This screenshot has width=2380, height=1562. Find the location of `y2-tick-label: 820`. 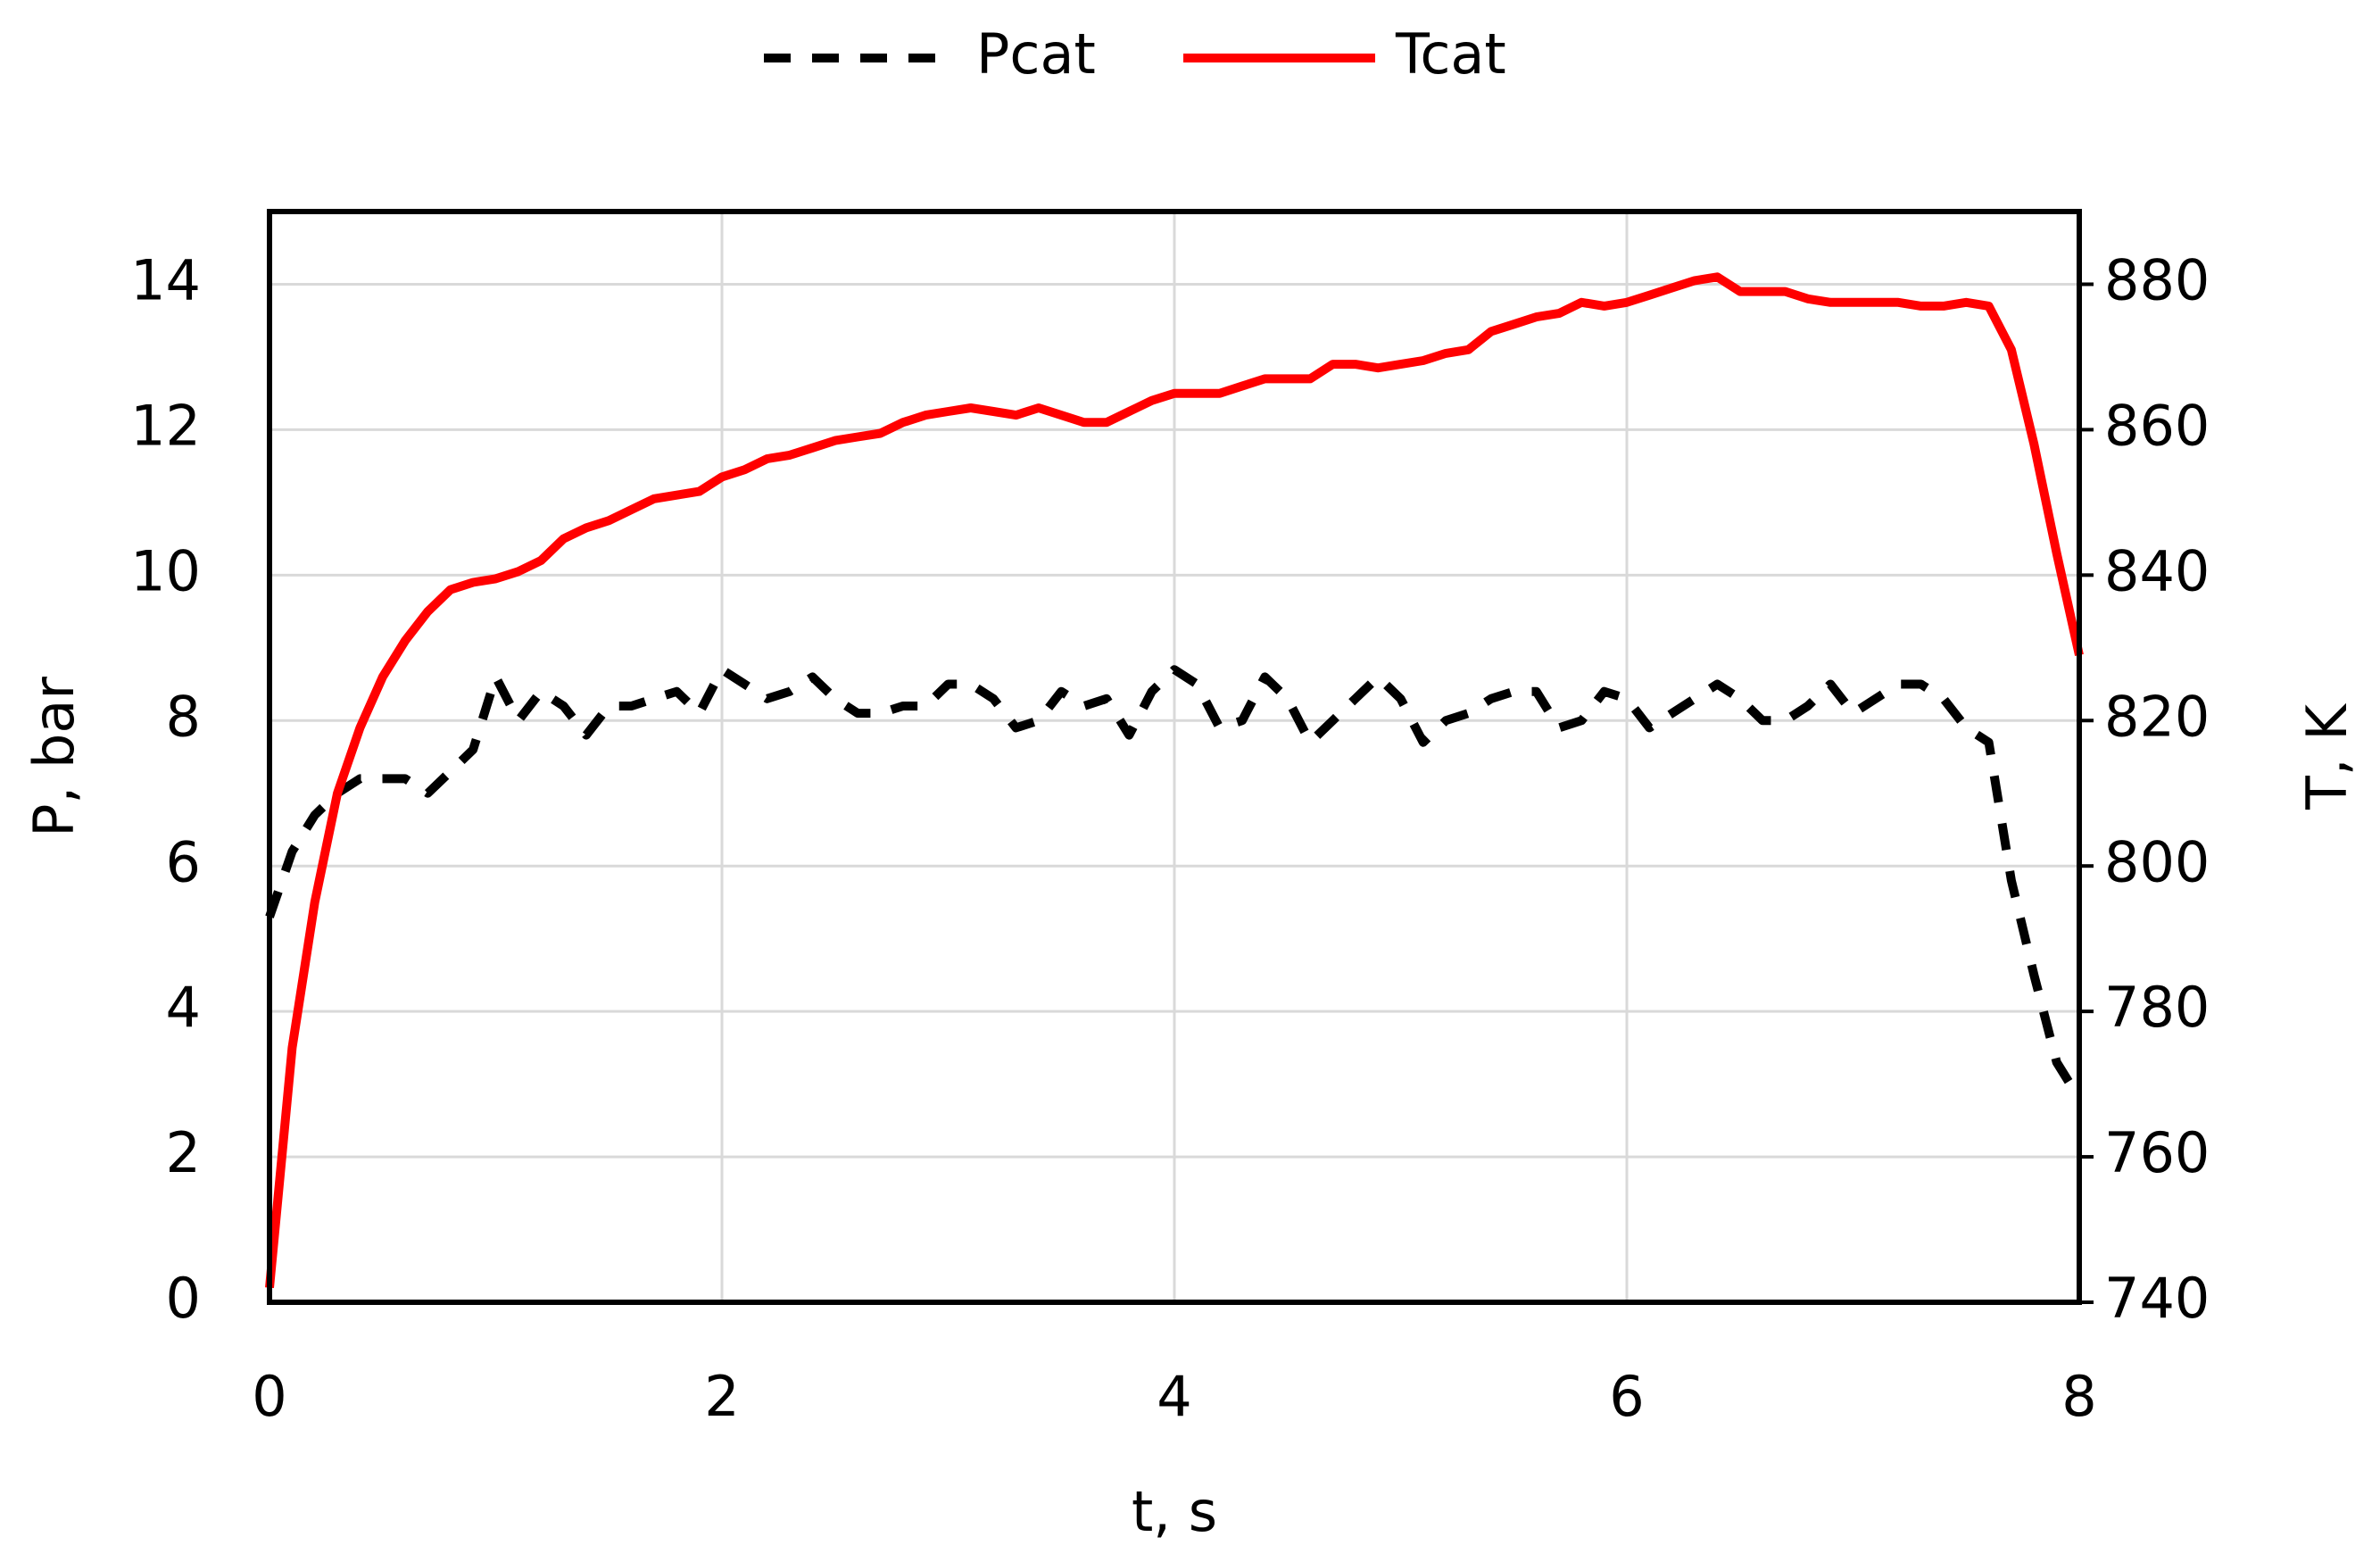

y2-tick-label: 820 is located at coordinates (2157, 716).